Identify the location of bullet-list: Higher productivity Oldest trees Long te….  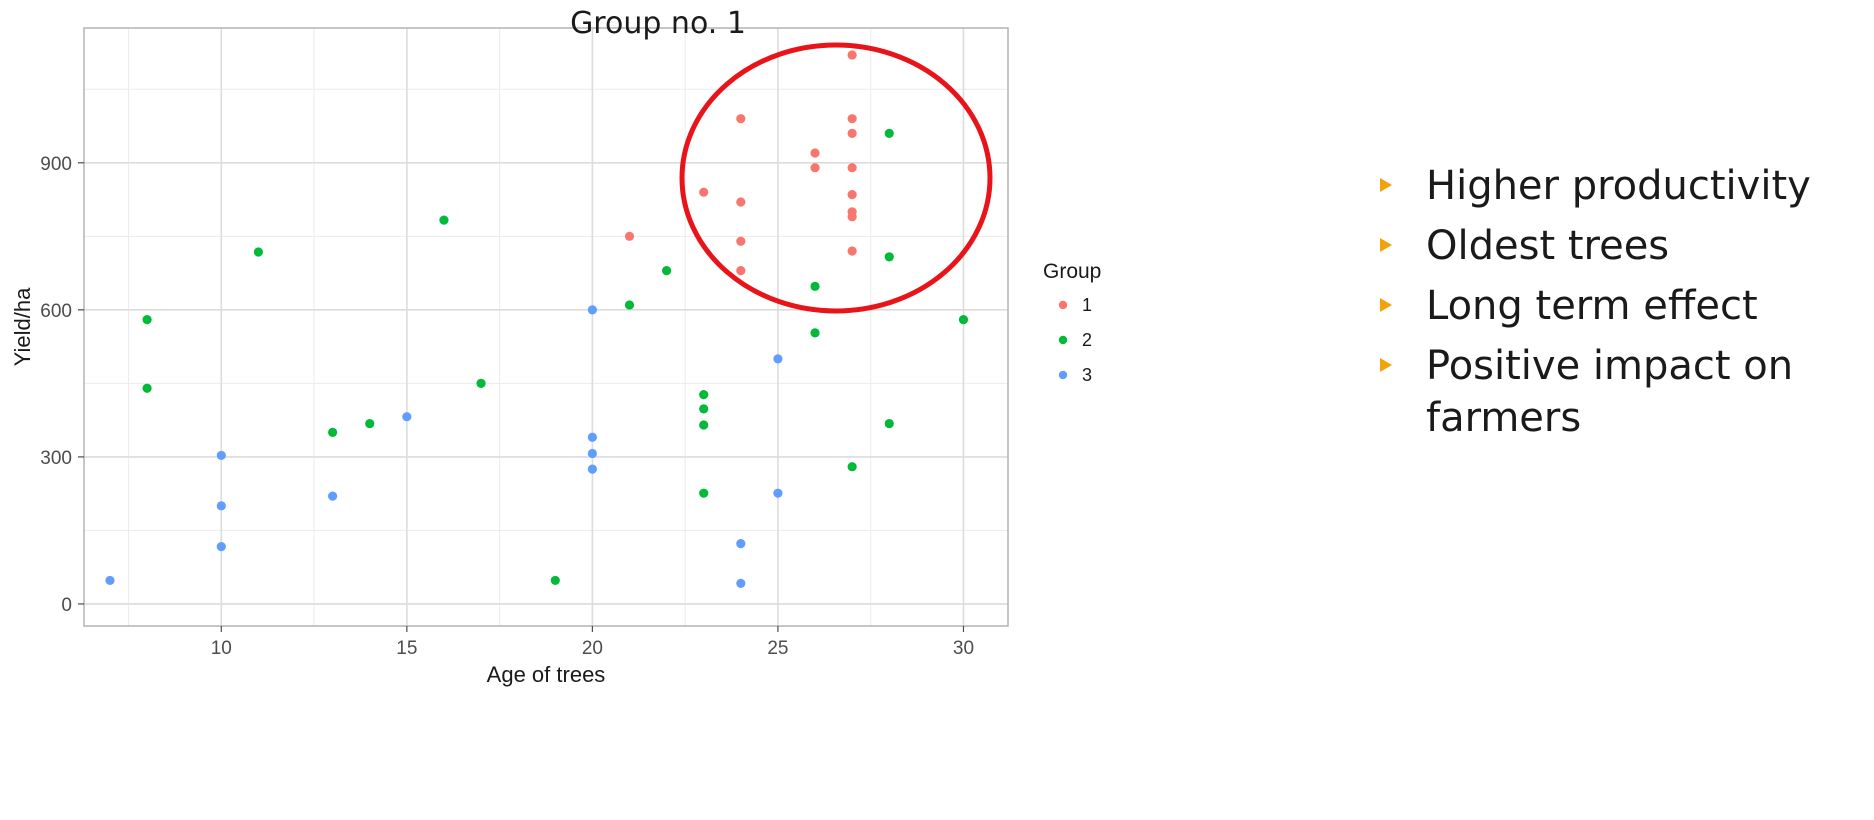
(1627, 306).